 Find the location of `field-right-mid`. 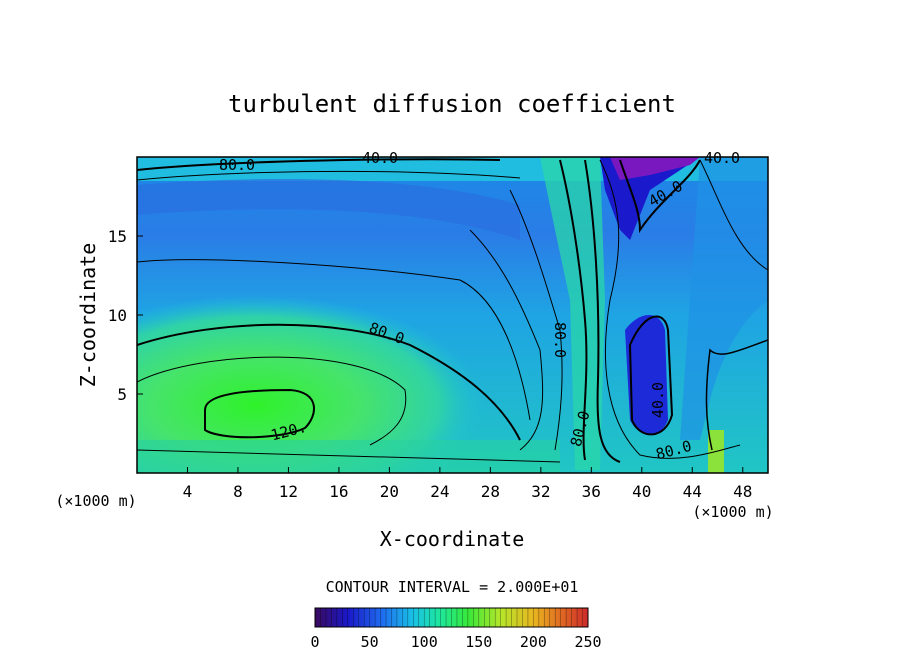

field-right-mid is located at coordinates (724, 298).